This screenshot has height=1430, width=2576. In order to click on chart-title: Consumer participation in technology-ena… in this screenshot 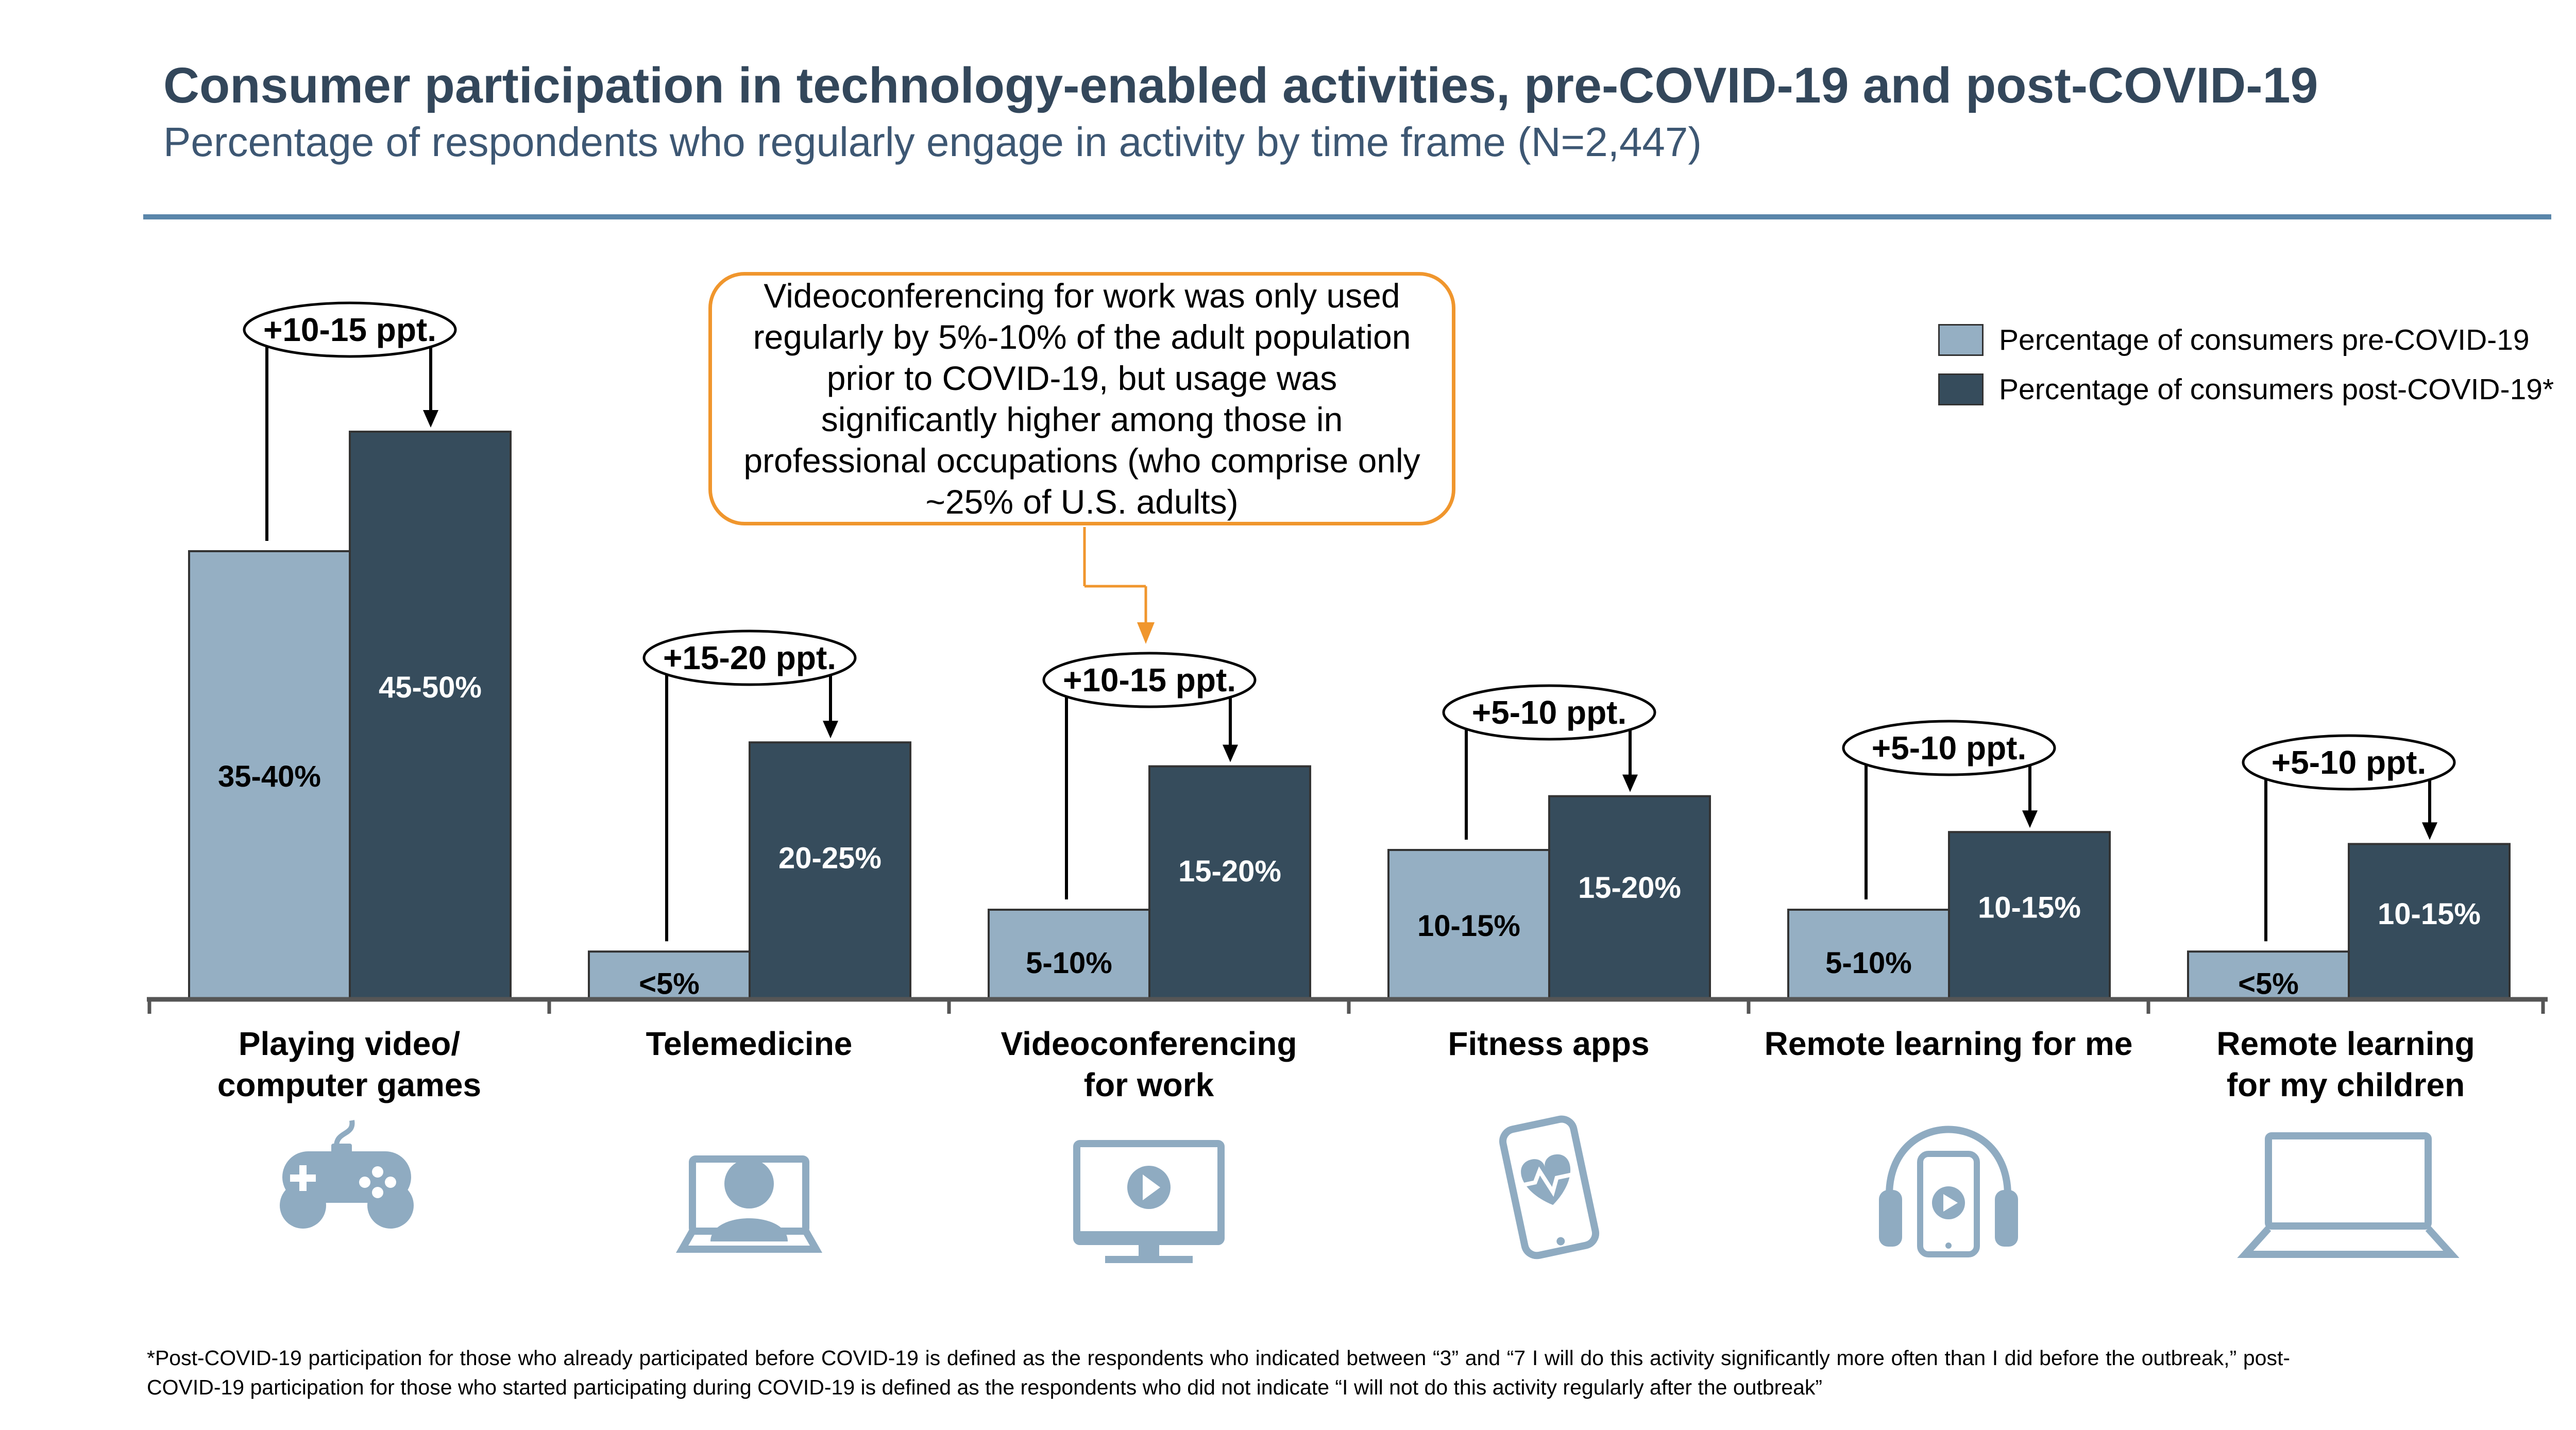, I will do `click(1240, 85)`.